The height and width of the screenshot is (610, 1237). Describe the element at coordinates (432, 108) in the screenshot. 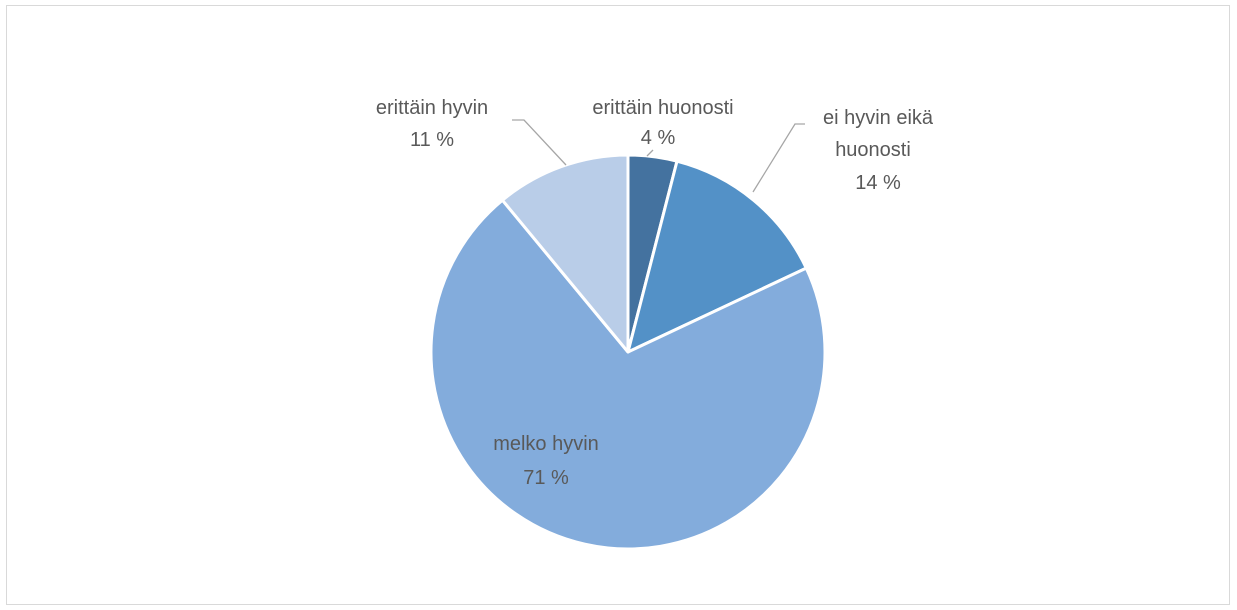

I see `data-label-category: erittäin hyvin` at that location.